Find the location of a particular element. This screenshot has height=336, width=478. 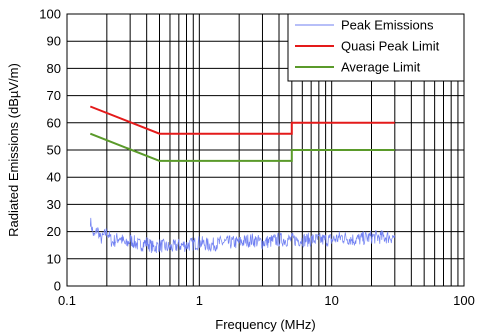

x-tick-label: 10 is located at coordinates (331, 300).